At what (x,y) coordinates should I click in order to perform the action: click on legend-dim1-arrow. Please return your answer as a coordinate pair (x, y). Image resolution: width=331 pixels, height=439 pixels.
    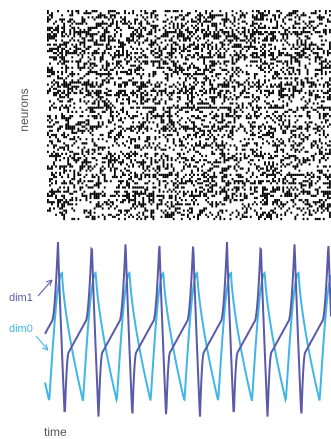
    Looking at the image, I should click on (45, 288).